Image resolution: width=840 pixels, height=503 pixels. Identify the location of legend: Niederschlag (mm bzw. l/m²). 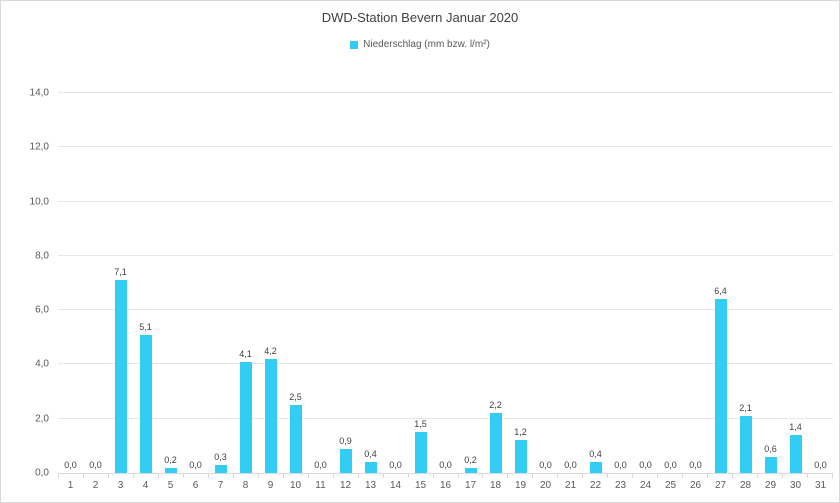
(420, 44).